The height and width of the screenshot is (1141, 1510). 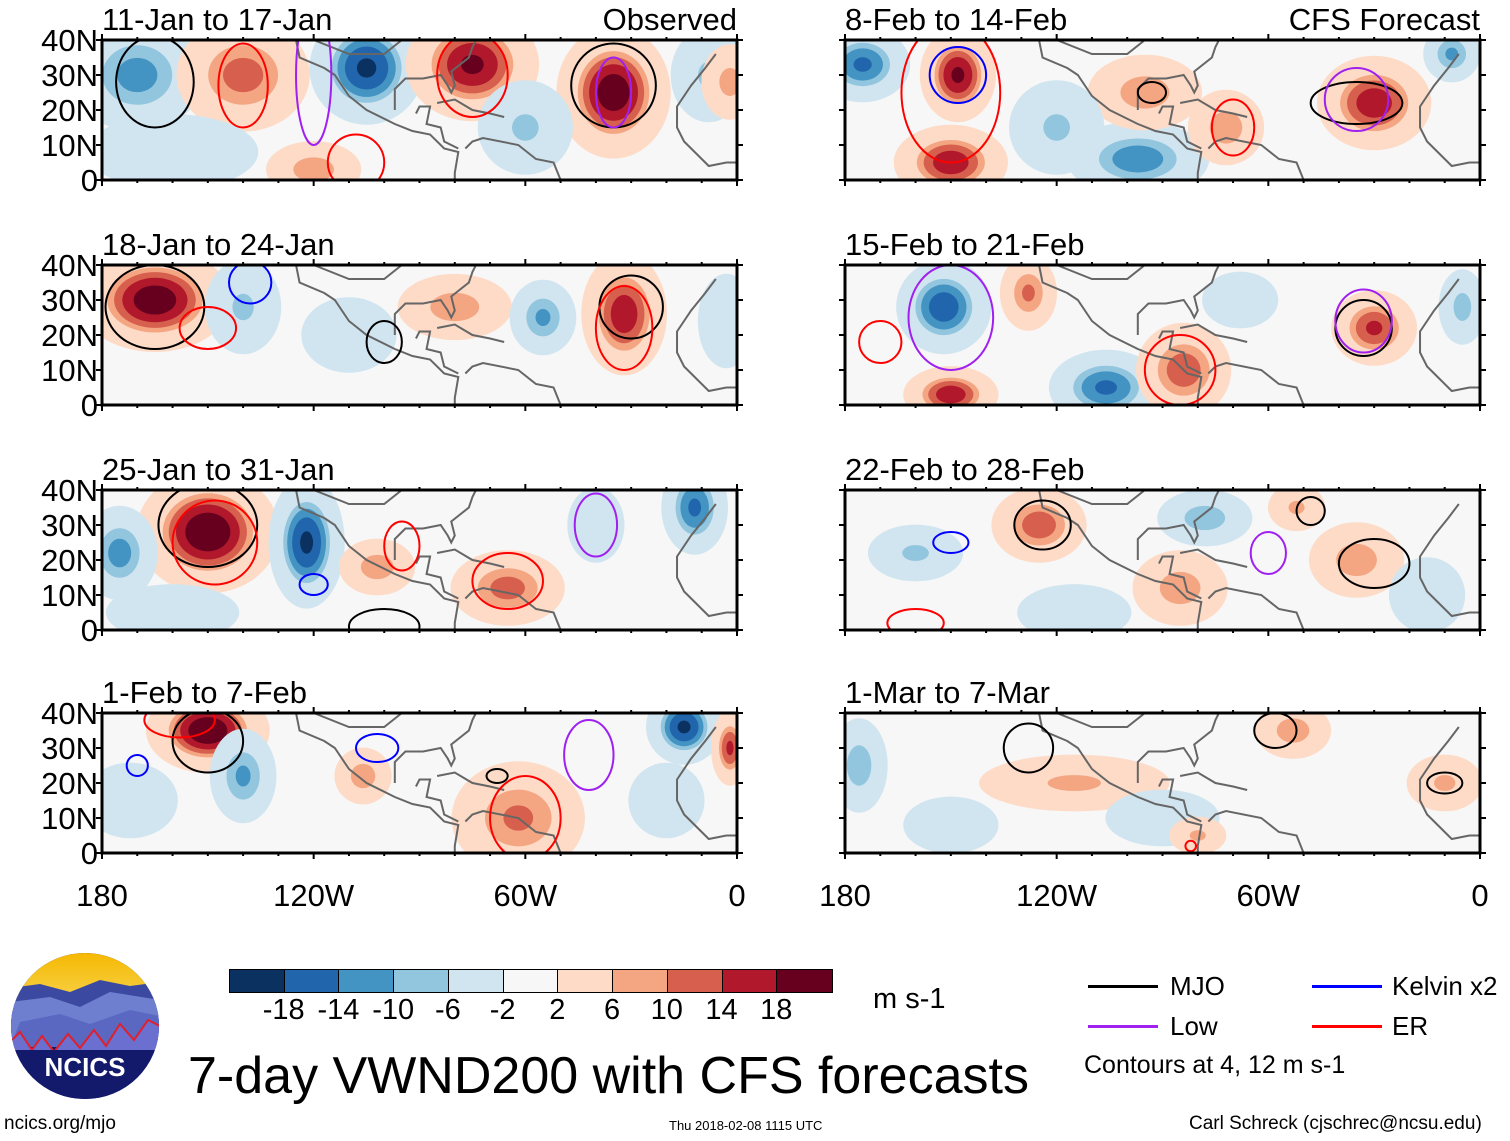 What do you see at coordinates (89, 180) in the screenshot?
I see `lat-tick-label: 0` at bounding box center [89, 180].